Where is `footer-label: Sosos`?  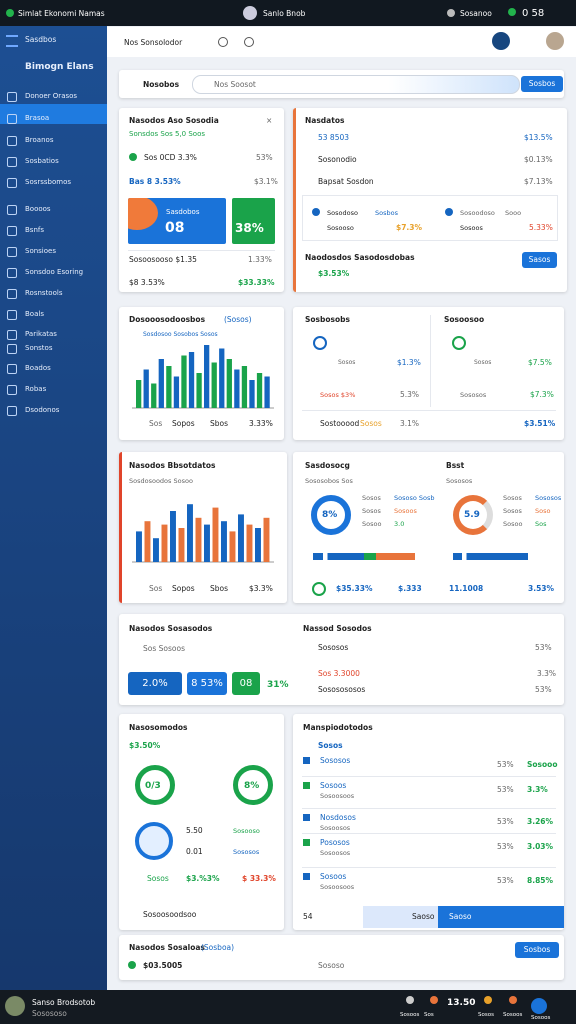
footer-label: Sosos is located at coordinates (371, 423).